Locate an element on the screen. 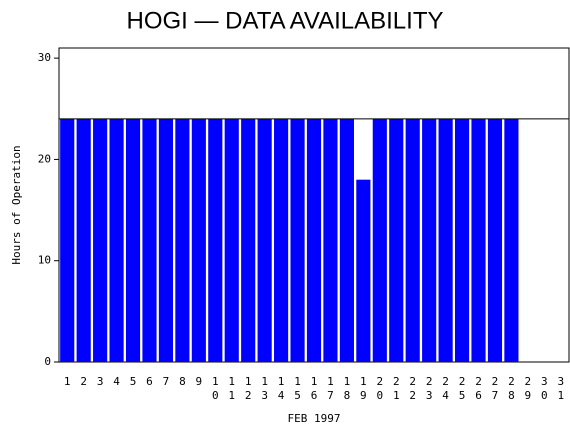 The height and width of the screenshot is (430, 570). y-tick-label: 10 is located at coordinates (44, 260).